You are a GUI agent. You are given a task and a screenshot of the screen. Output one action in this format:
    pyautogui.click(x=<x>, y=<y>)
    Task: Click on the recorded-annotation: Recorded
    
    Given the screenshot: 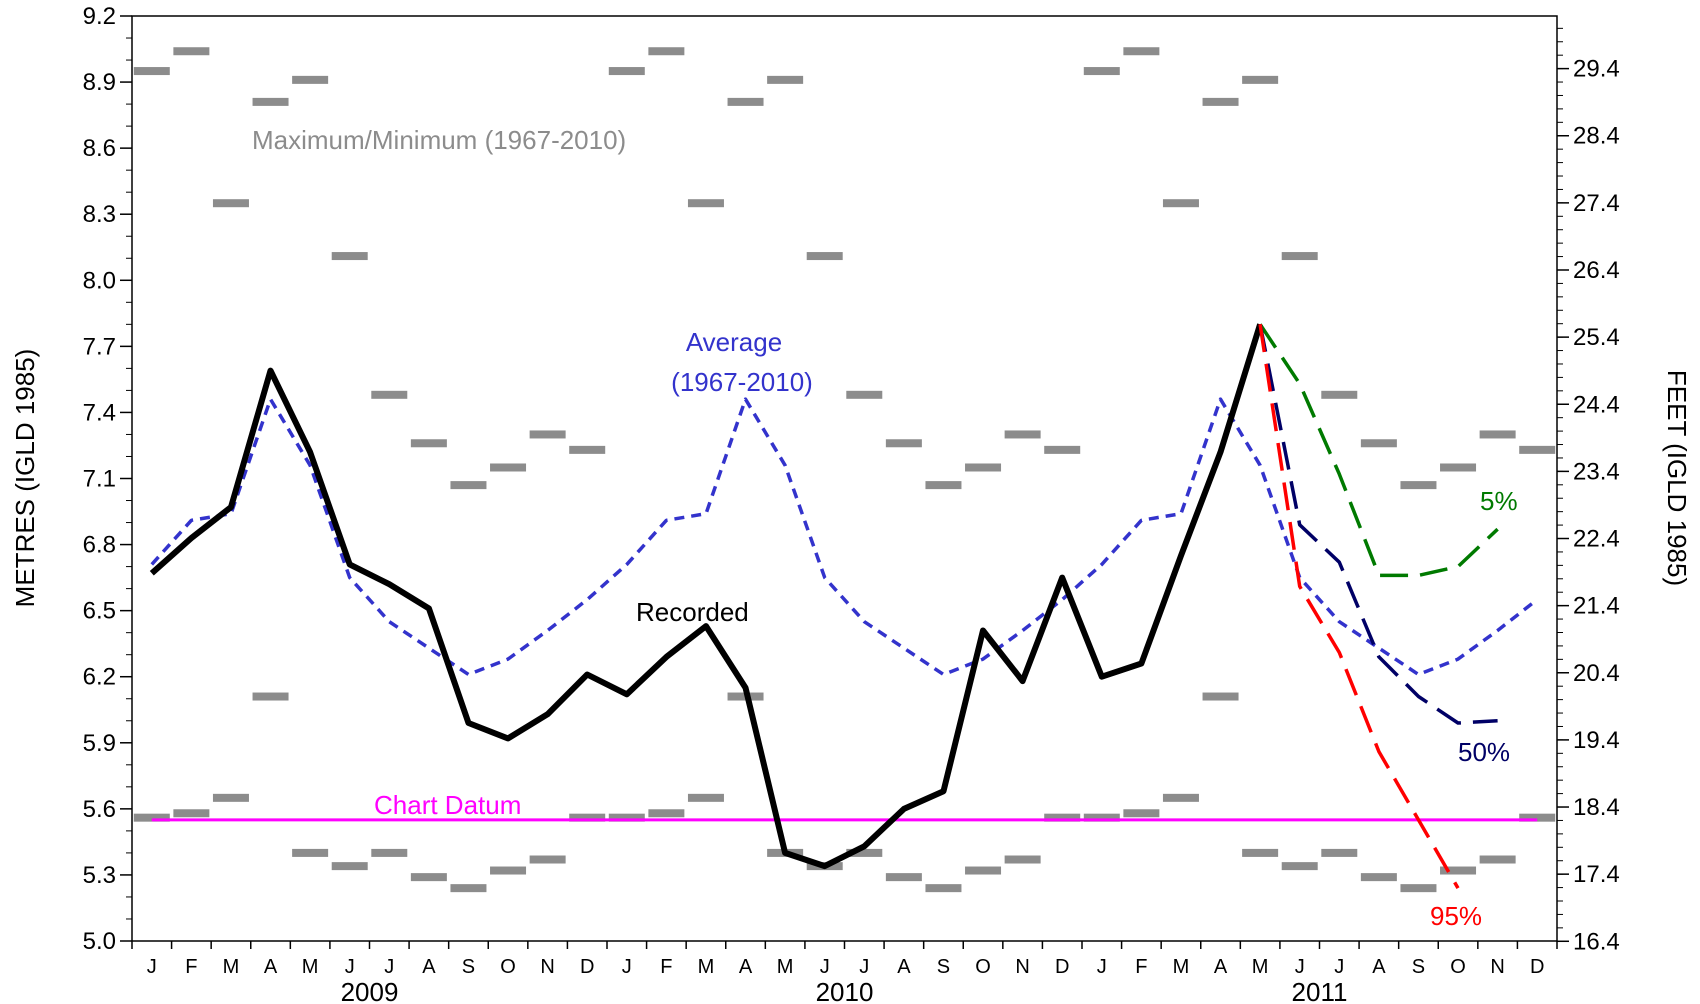 What is the action you would take?
    pyautogui.click(x=692, y=612)
    